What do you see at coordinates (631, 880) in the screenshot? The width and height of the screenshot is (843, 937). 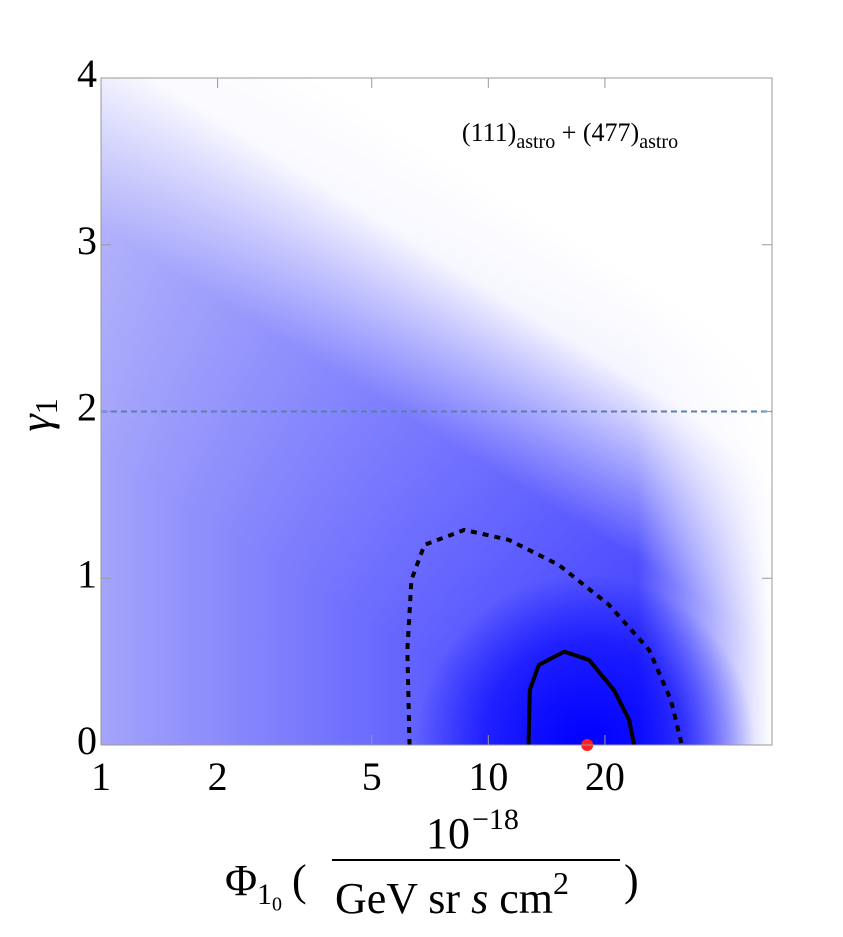 I see `x-label-paren: )` at bounding box center [631, 880].